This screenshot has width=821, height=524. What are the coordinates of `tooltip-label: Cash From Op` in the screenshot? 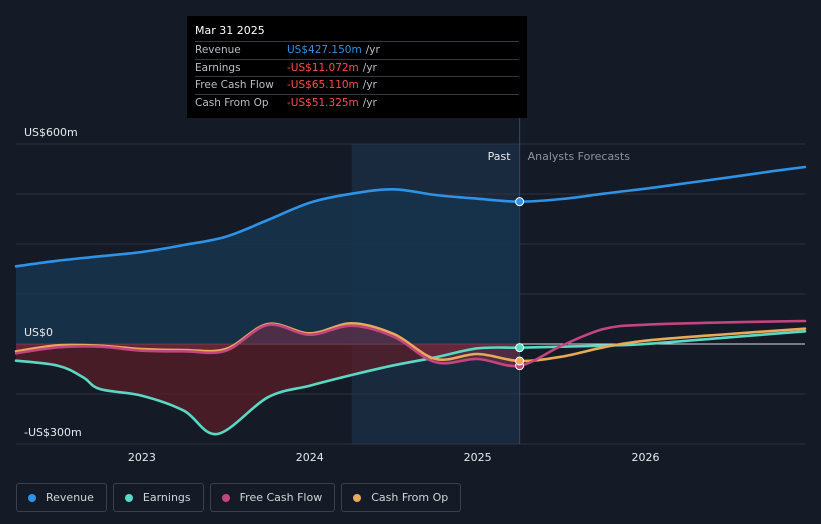 It's located at (232, 102).